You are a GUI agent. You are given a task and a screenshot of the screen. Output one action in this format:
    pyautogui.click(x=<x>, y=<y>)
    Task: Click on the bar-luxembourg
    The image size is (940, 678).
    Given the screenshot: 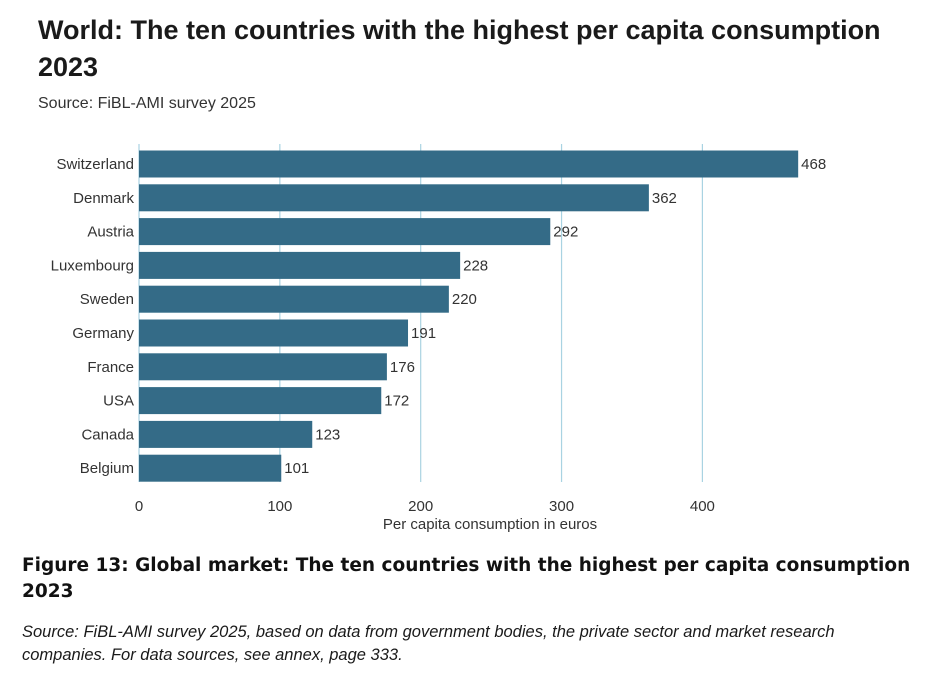 What is the action you would take?
    pyautogui.click(x=300, y=265)
    